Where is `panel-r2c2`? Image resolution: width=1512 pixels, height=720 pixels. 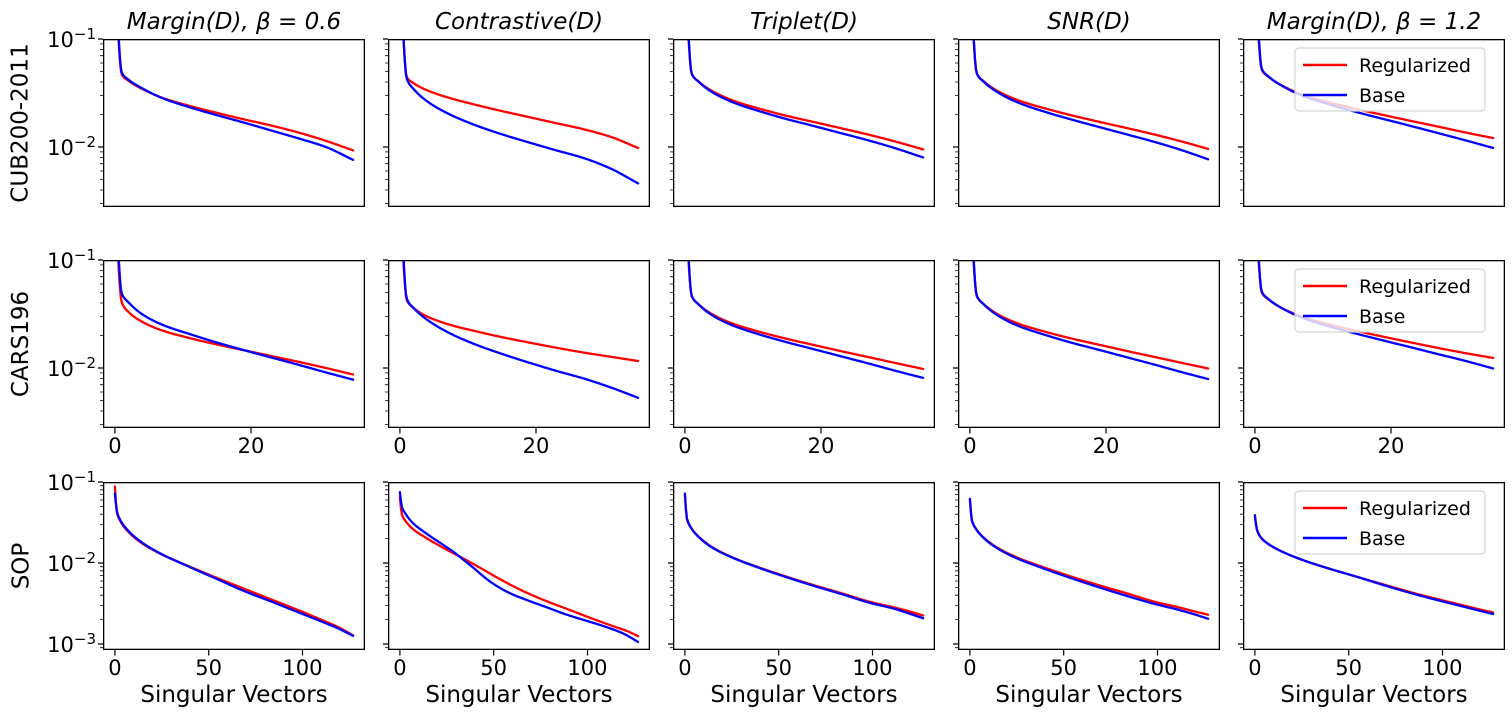 panel-r2c2 is located at coordinates (517, 346).